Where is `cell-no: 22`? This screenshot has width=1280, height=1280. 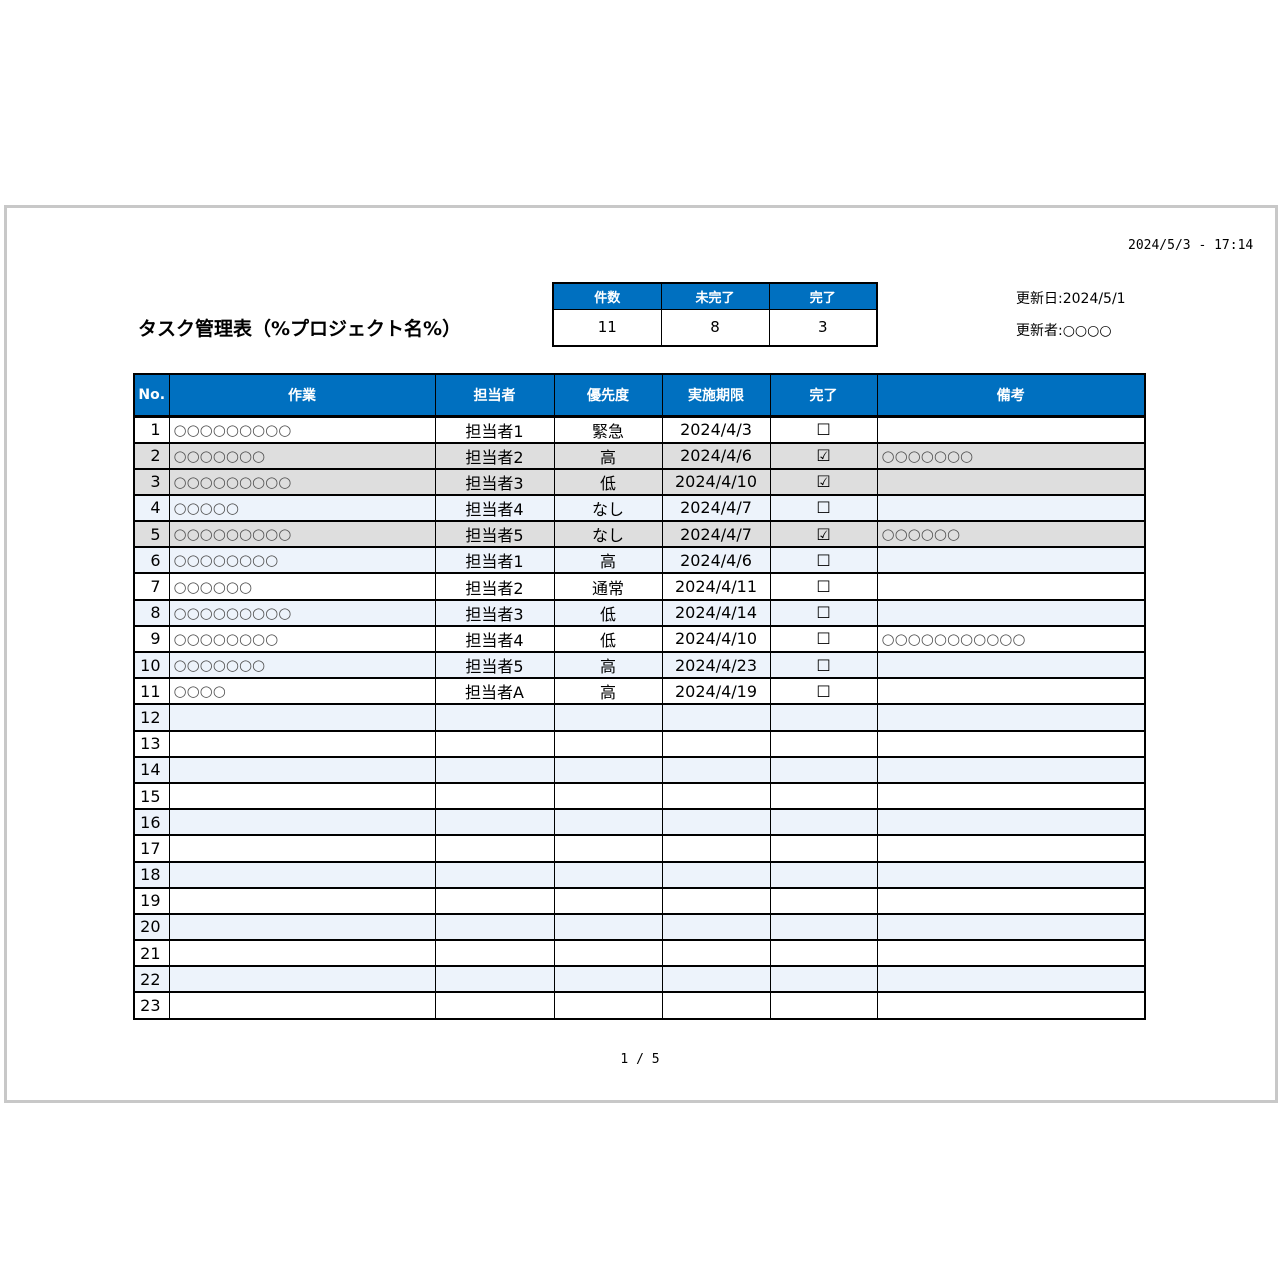 cell-no: 22 is located at coordinates (151, 979).